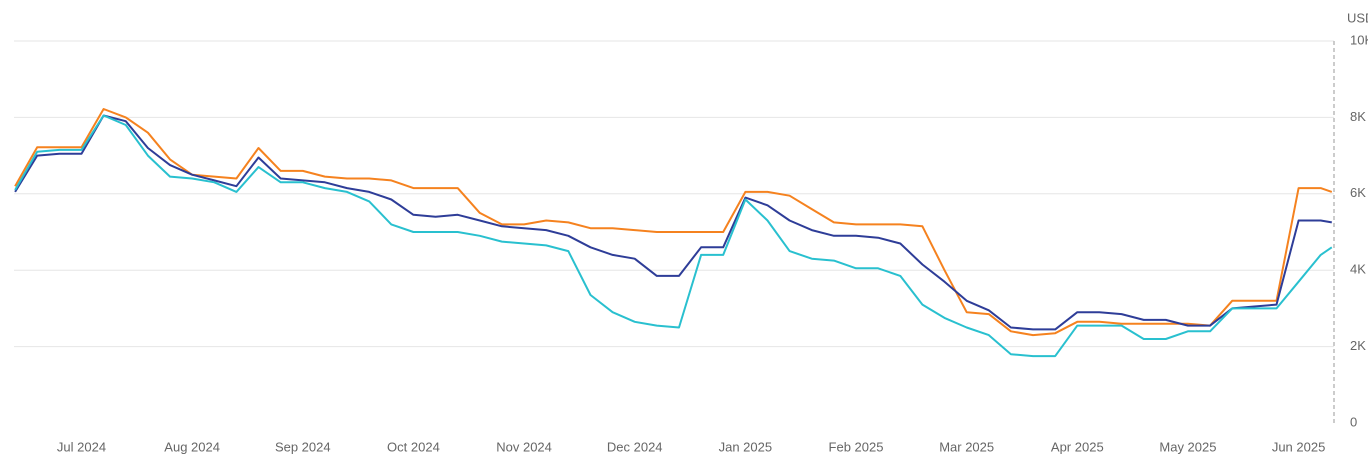  What do you see at coordinates (524, 446) in the screenshot?
I see `x-tick-label: Nov 2024` at bounding box center [524, 446].